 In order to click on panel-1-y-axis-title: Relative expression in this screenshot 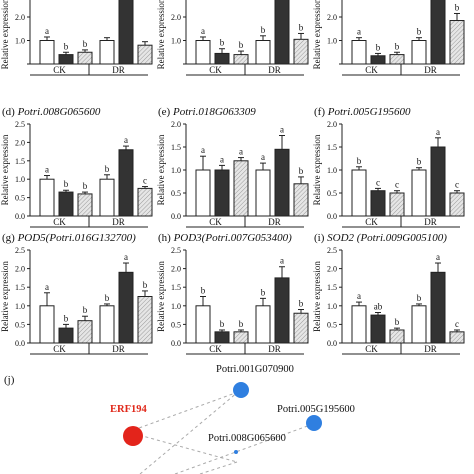, I will do `click(5, 34)`.